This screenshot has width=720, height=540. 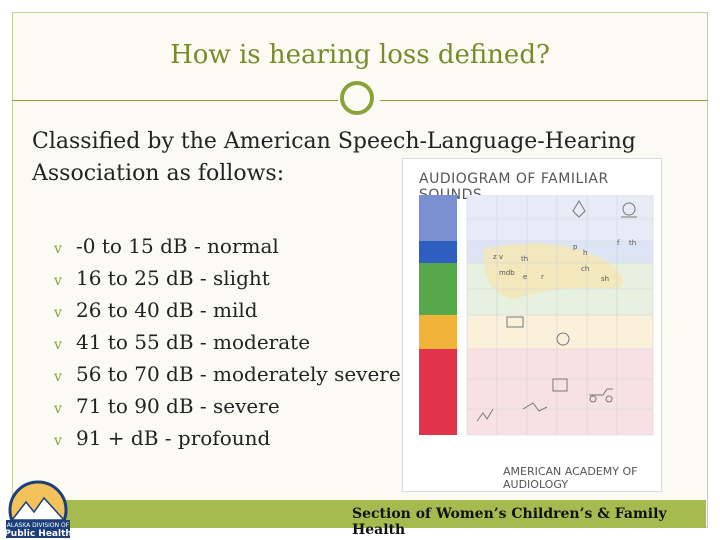 I want to click on svg-text: h, so click(x=585, y=253).